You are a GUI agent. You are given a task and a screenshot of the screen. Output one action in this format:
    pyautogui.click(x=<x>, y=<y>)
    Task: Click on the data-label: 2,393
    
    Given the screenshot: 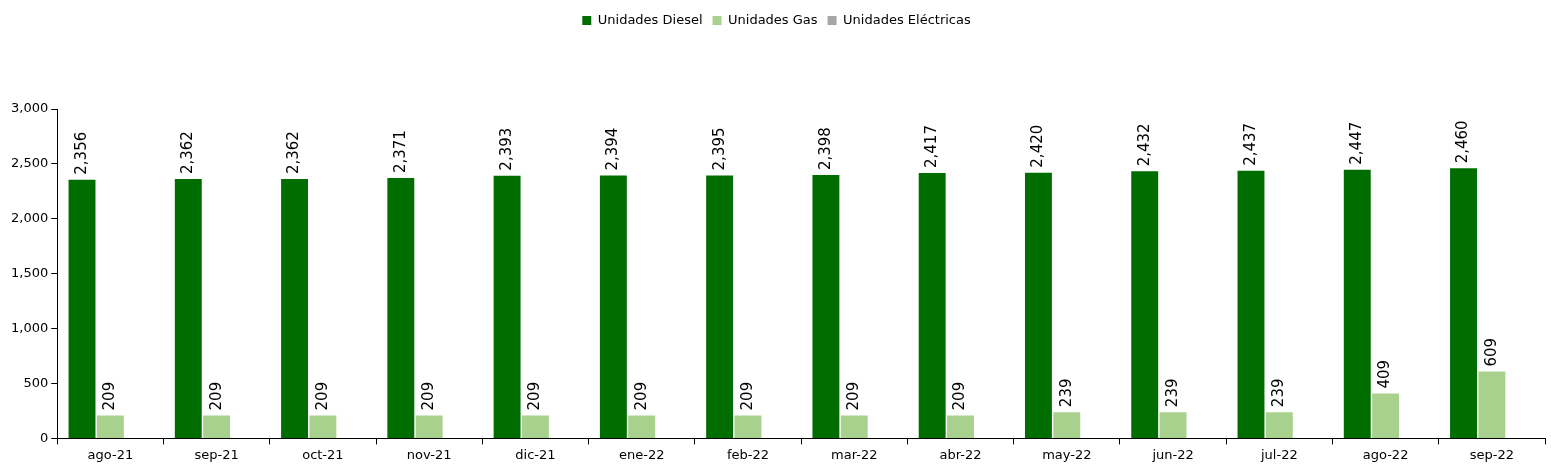 What is the action you would take?
    pyautogui.click(x=505, y=149)
    